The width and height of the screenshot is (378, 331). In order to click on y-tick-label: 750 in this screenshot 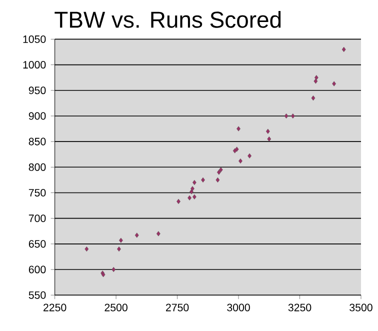, I will do `click(37, 192)`.